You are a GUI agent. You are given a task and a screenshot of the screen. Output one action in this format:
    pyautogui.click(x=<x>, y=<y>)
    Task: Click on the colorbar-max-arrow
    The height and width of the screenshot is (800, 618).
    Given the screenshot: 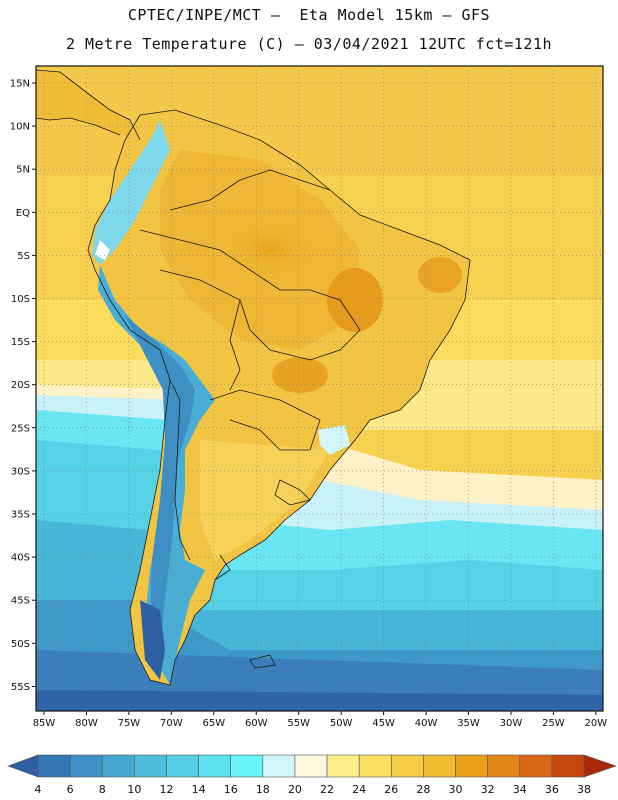 What is the action you would take?
    pyautogui.click(x=600, y=766)
    